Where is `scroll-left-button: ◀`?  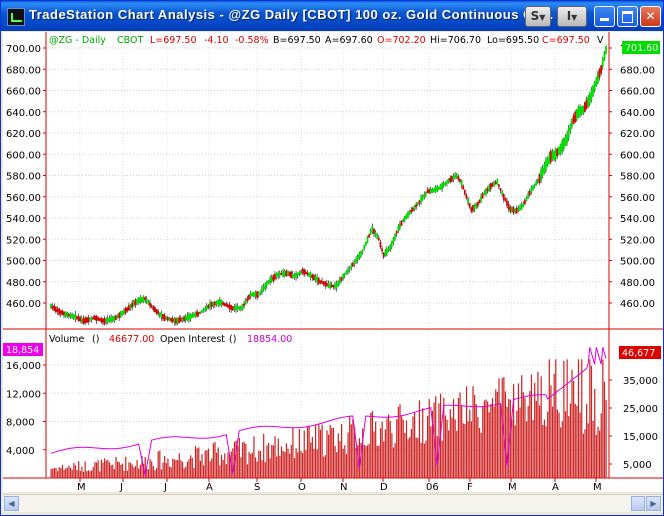
scroll-left-button: ◀ is located at coordinates (11, 503).